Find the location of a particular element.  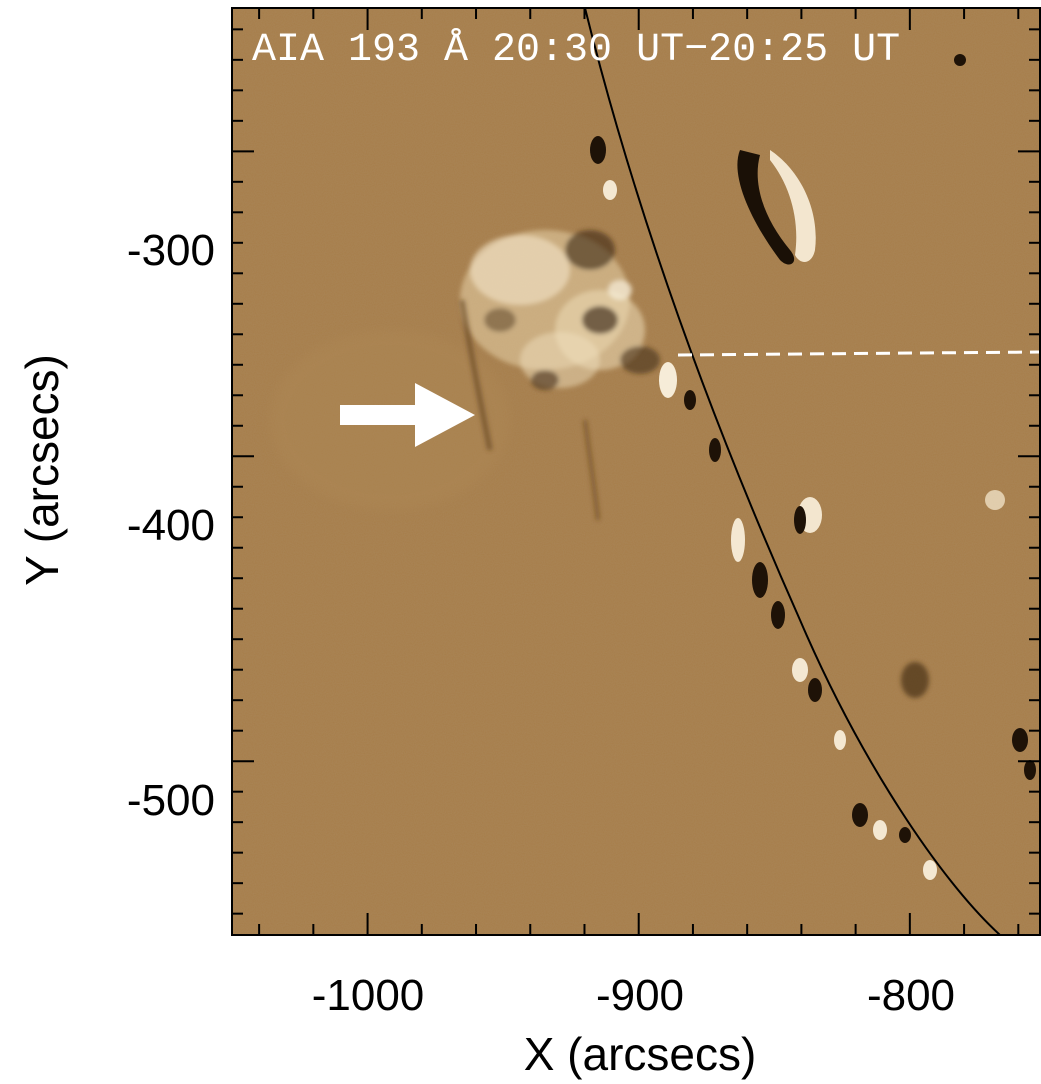

dark-streaks is located at coordinates (529, 410).